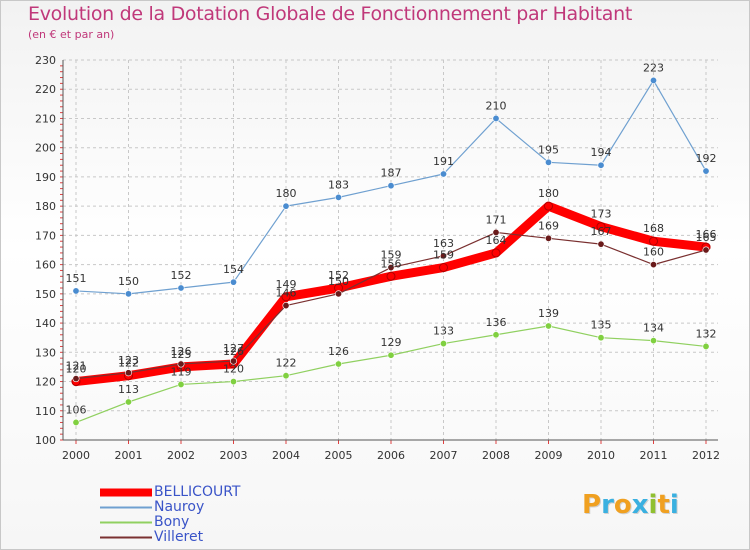 The height and width of the screenshot is (550, 750). I want to click on data-label-bellicourt: 159, so click(443, 255).